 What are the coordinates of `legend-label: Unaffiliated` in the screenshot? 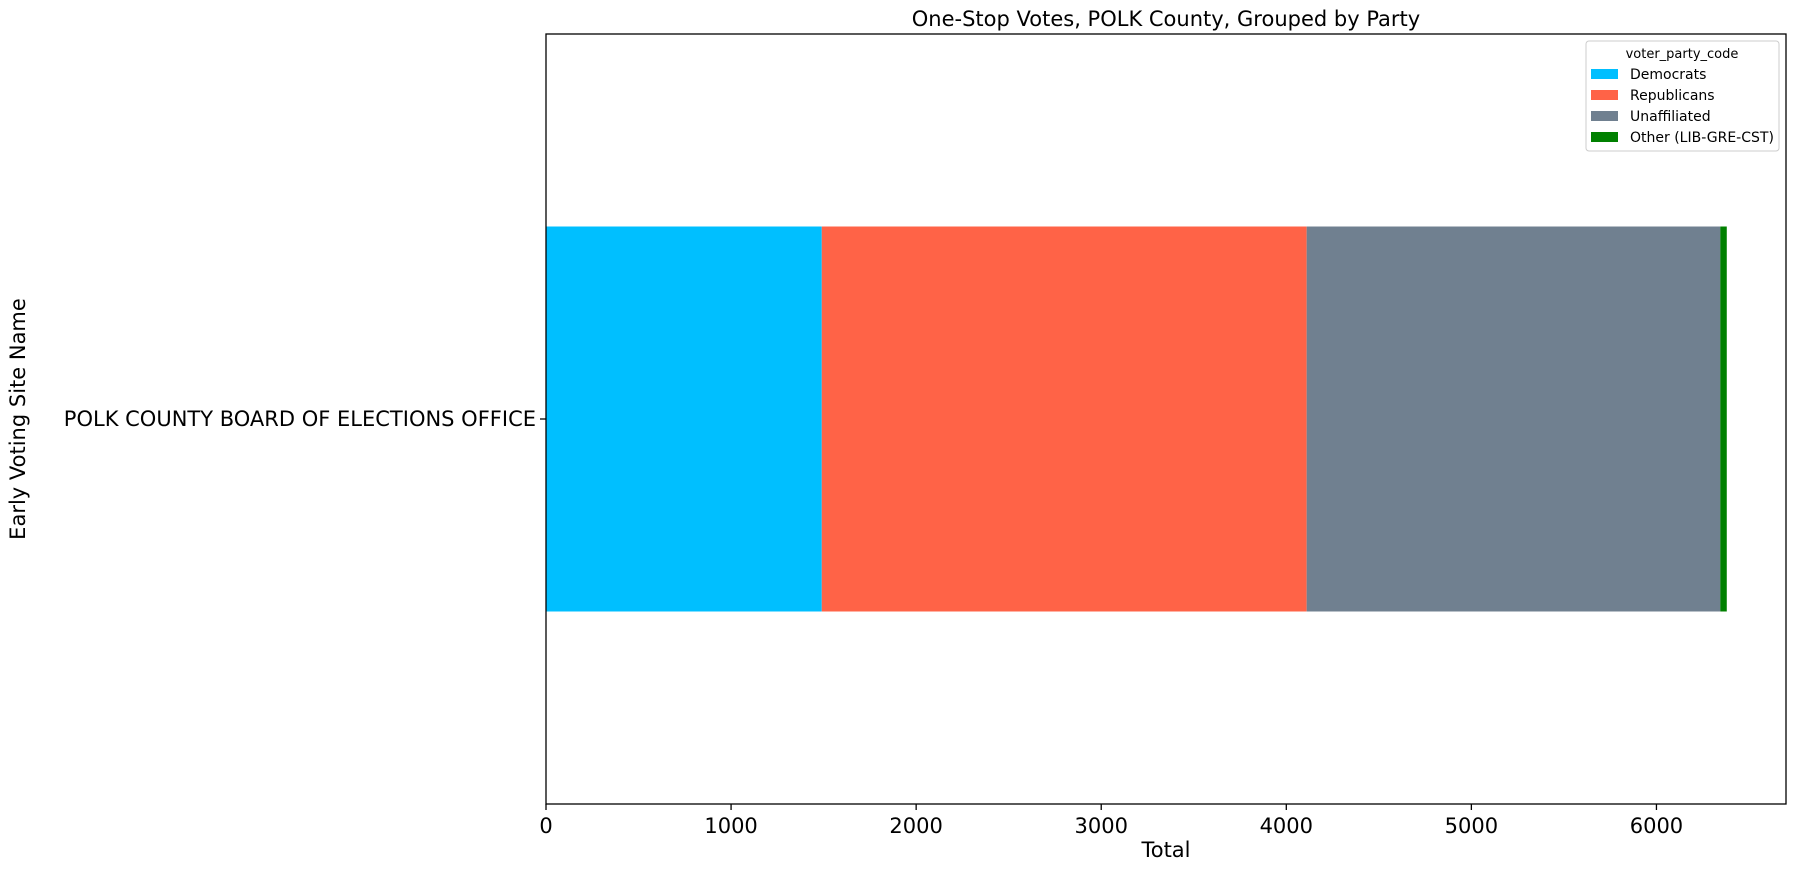 It's located at (1670, 117).